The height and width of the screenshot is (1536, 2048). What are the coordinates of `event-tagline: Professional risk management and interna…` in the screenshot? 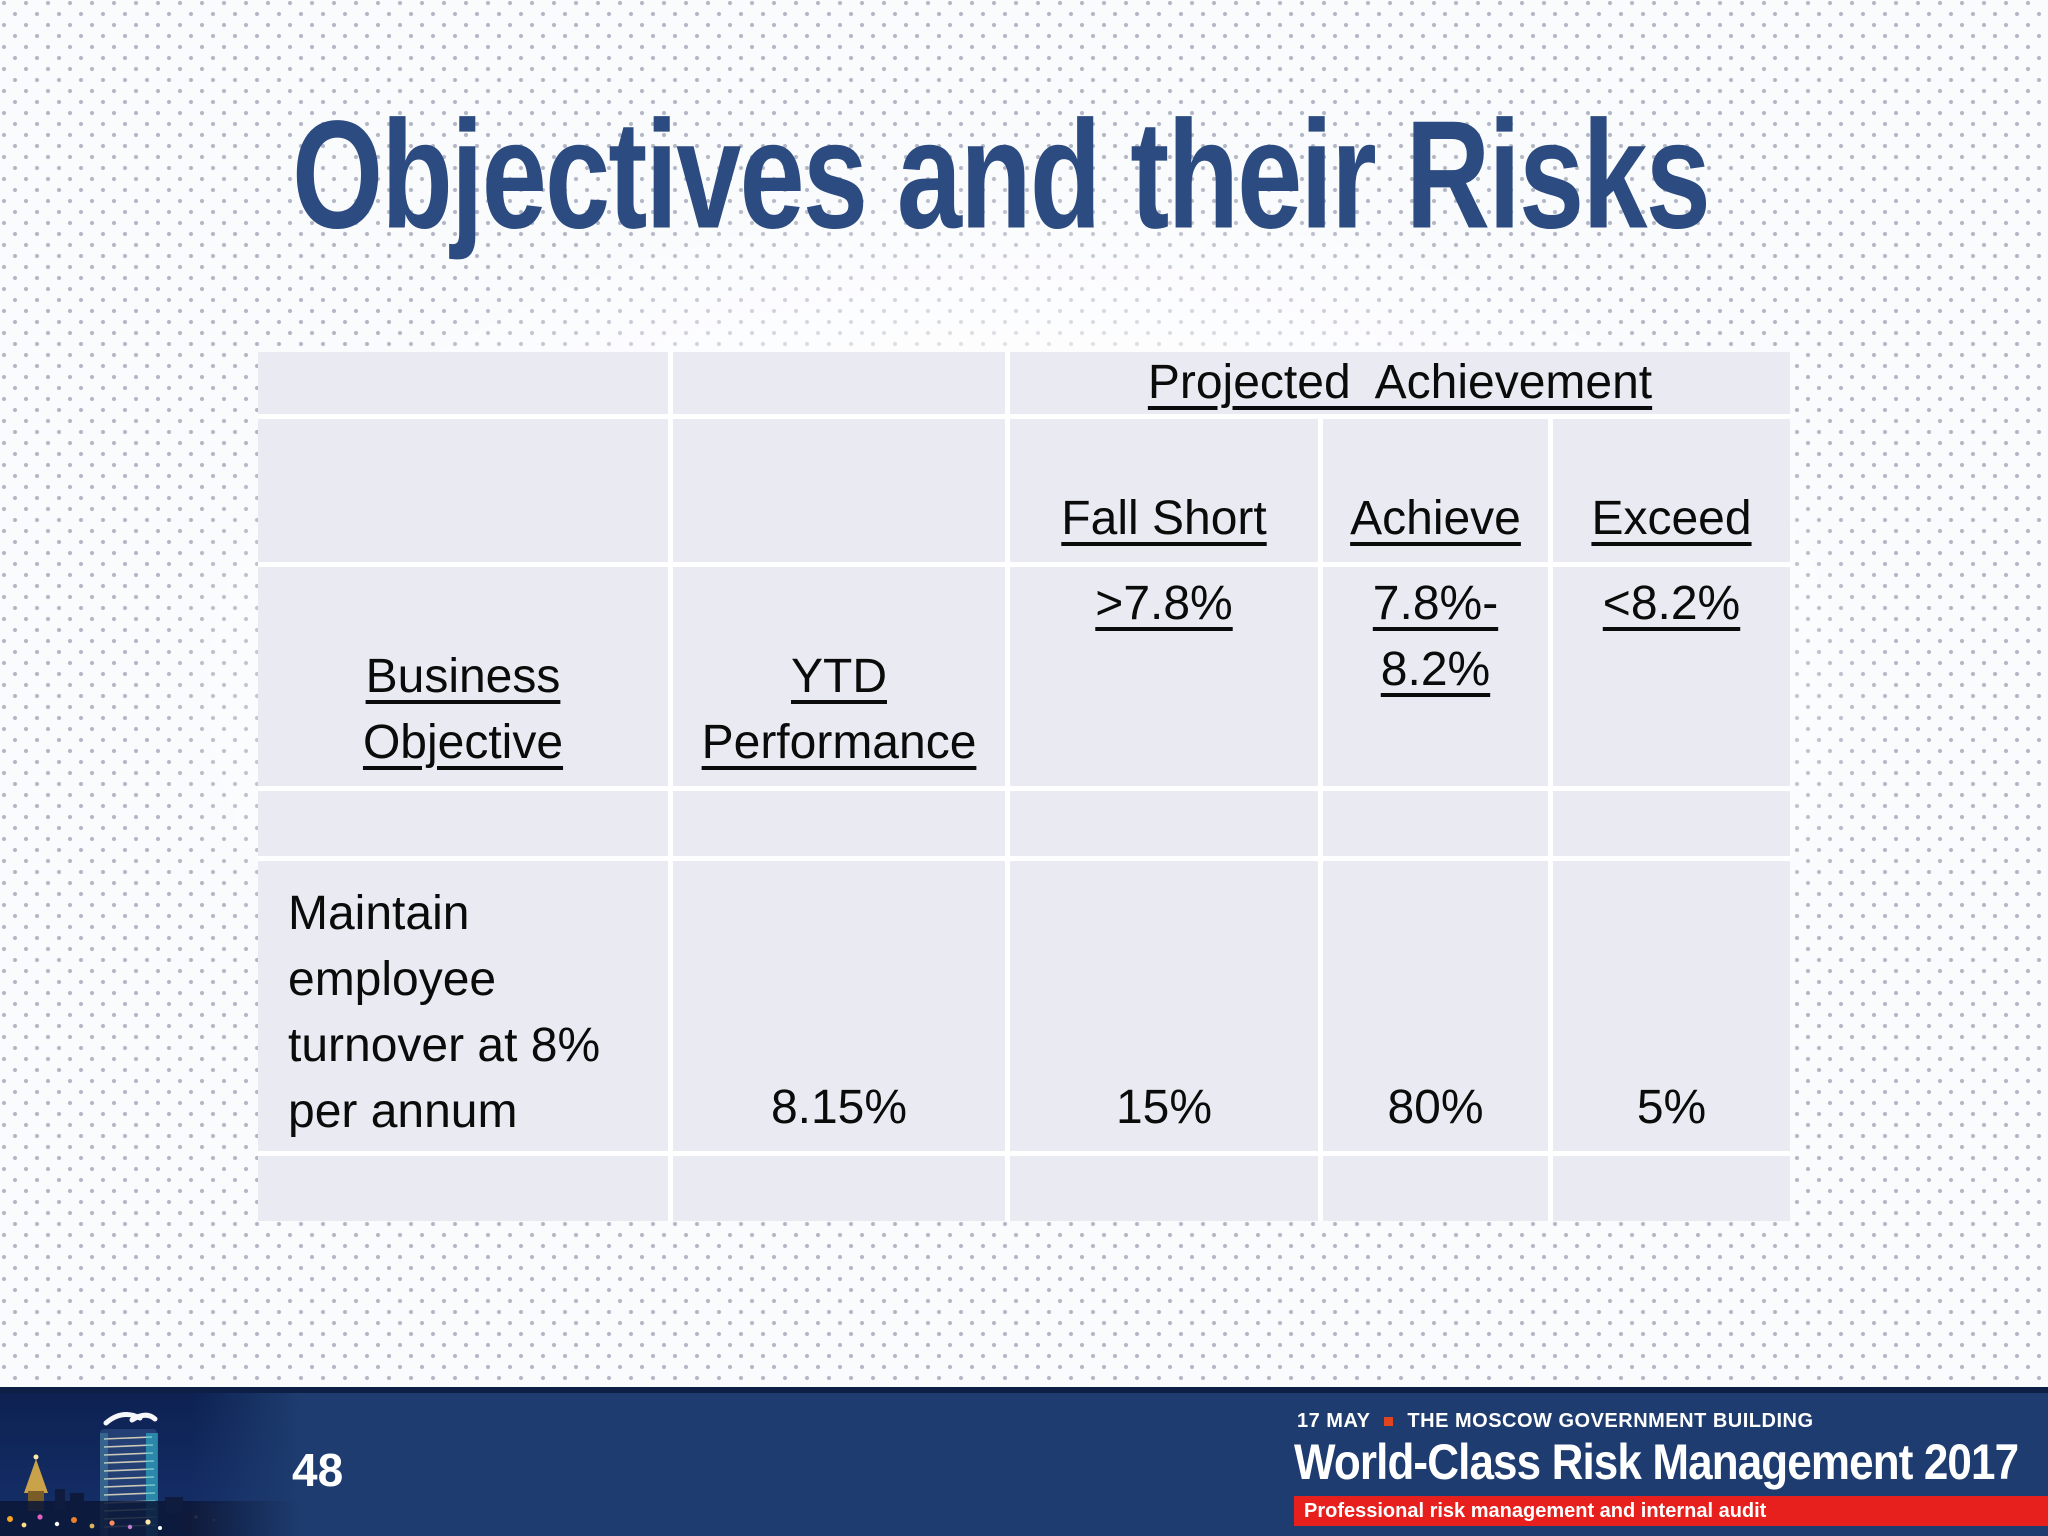 It's located at (1535, 1511).